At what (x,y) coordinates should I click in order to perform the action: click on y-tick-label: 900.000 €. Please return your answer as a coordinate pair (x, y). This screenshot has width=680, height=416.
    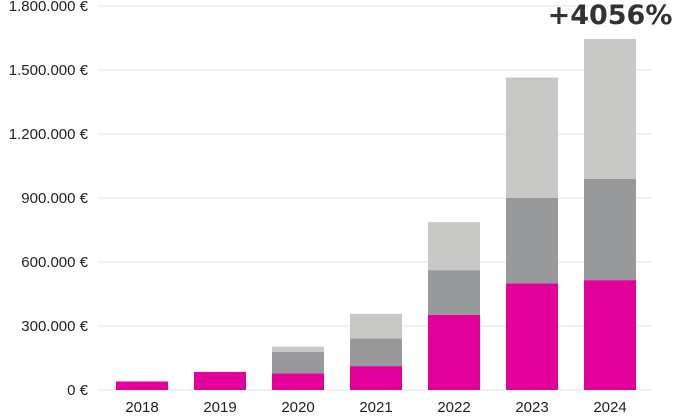
    Looking at the image, I should click on (54, 198).